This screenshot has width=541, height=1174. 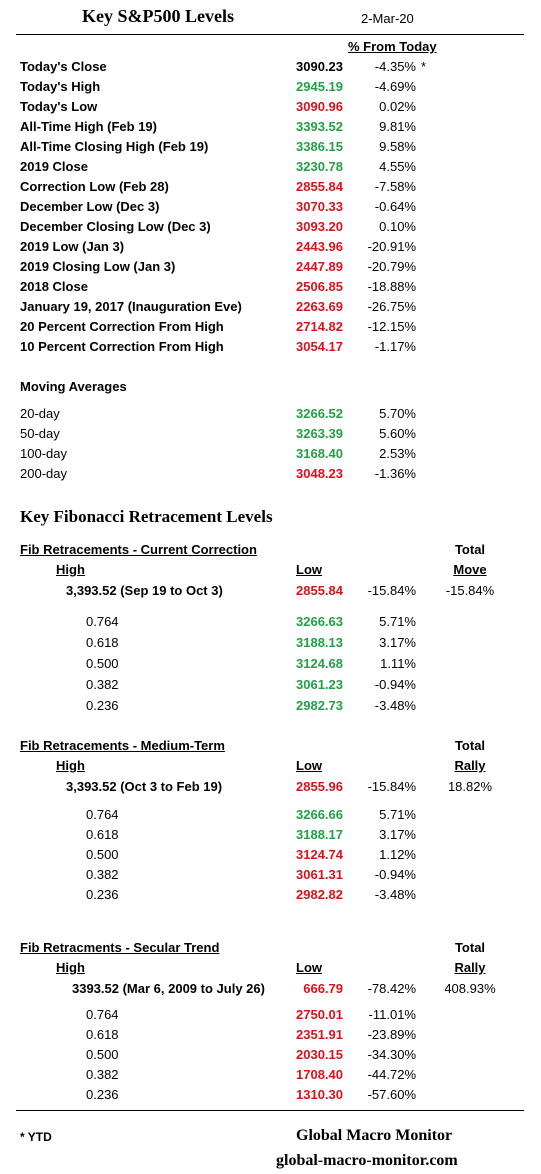 I want to click on fib-high-value: 3393.52 (Mar 6, 2009 to July 26), so click(x=168, y=988).